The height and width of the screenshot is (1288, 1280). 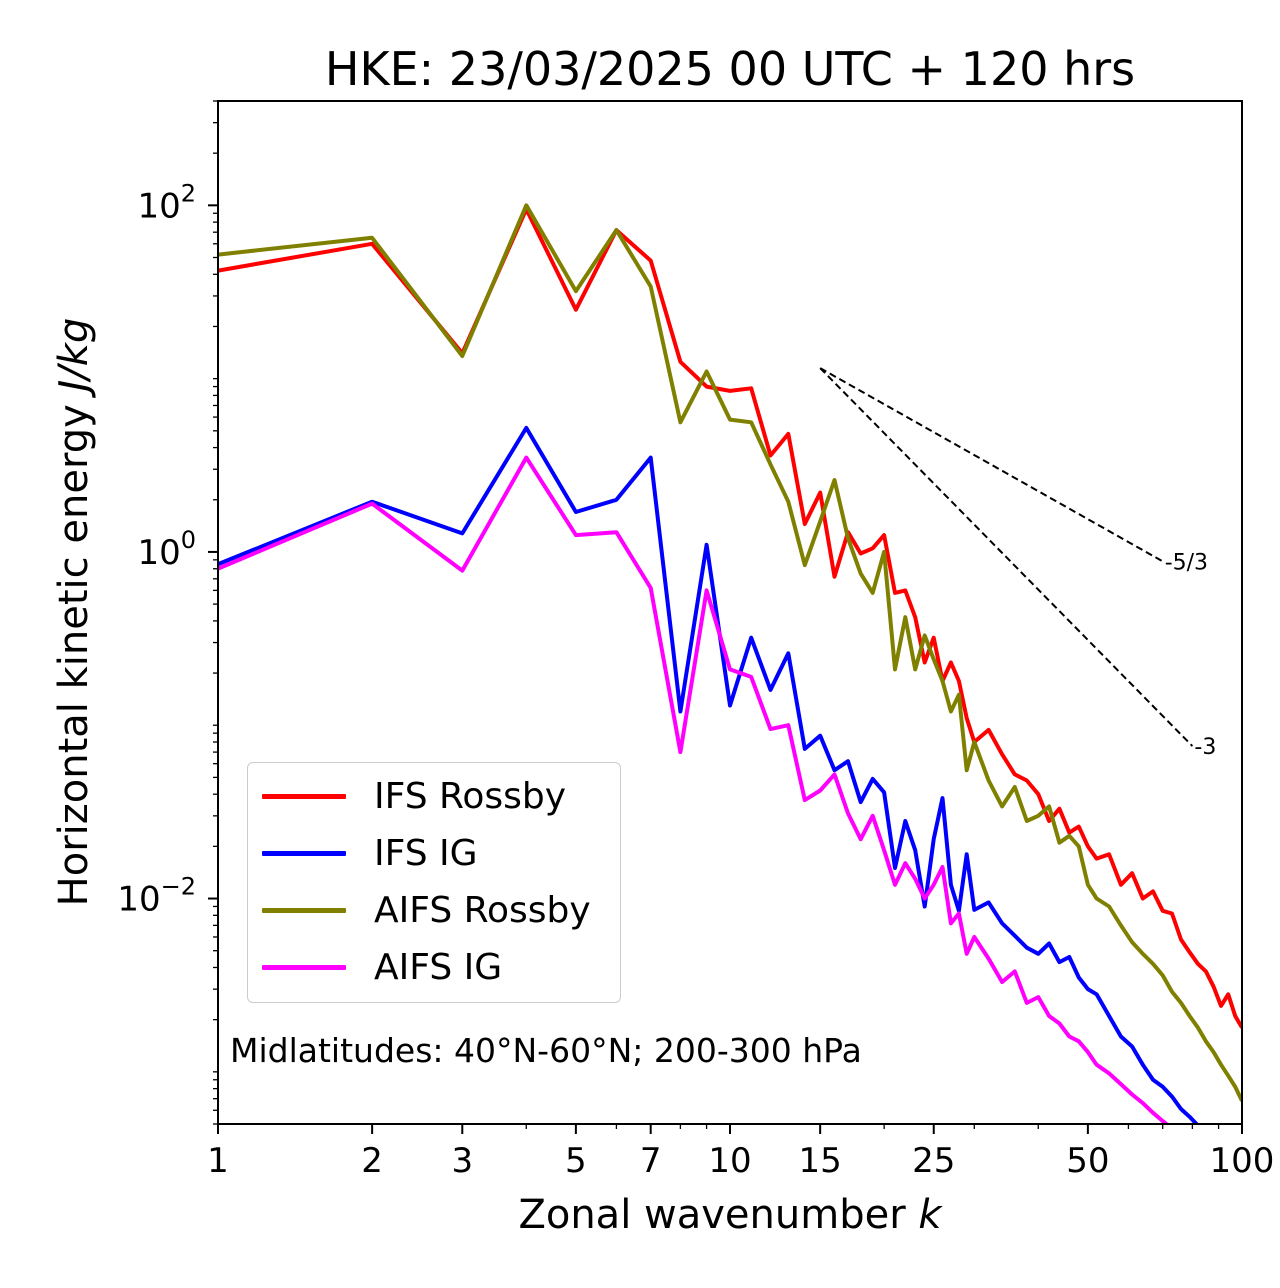 I want to click on x-tick-label: 100, so click(x=1242, y=1161).